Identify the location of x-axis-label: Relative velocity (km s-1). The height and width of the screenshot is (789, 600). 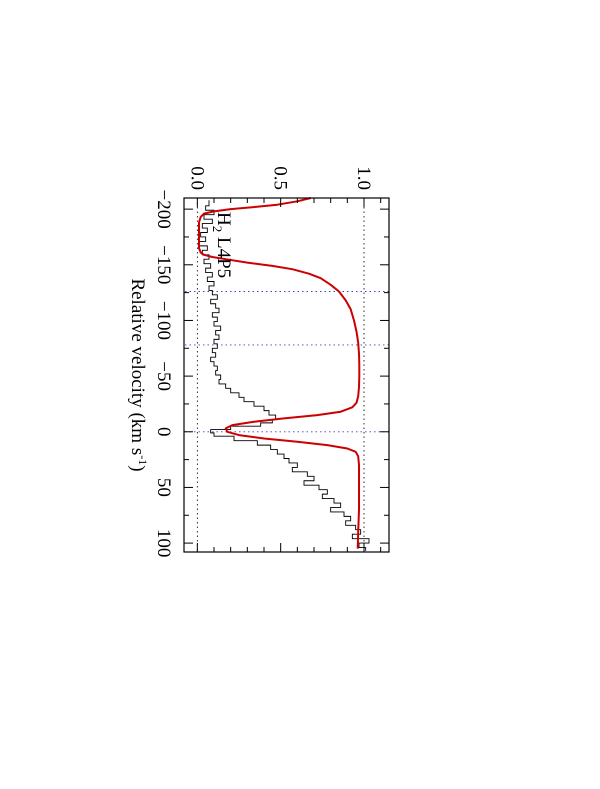
(138, 374).